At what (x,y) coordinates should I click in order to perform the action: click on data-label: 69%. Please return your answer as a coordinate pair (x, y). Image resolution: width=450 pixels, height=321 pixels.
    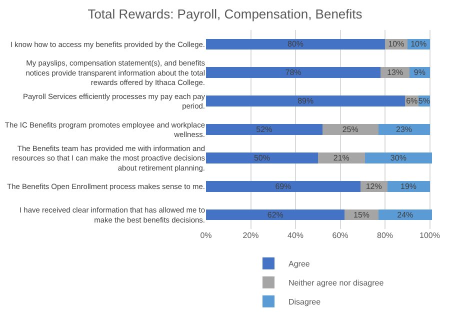
    Looking at the image, I should click on (283, 186).